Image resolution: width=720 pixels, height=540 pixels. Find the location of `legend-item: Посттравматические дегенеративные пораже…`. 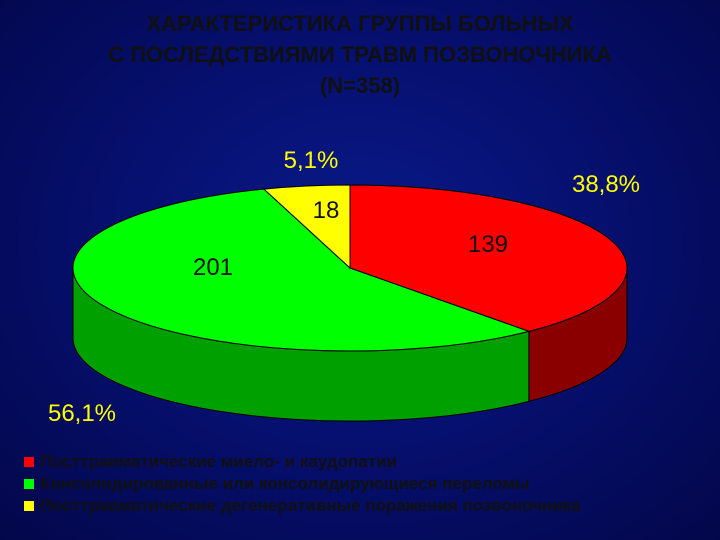

legend-item: Посттравматические дегенеративные пораже… is located at coordinates (302, 506).